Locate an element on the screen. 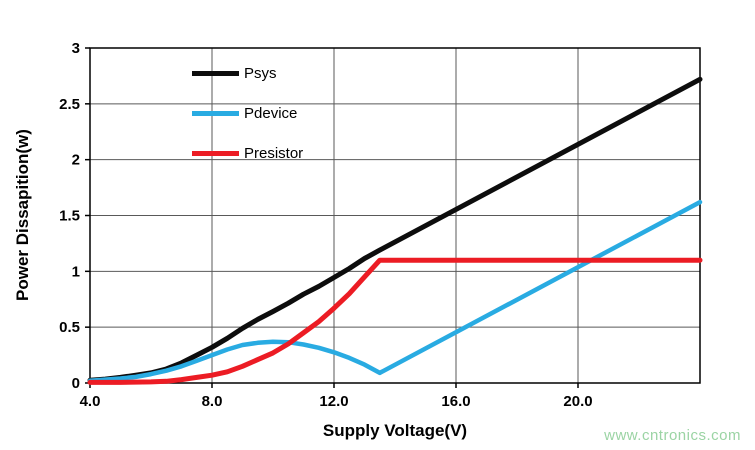 This screenshot has height=450, width=755. legend-swatch-presistor is located at coordinates (215, 153).